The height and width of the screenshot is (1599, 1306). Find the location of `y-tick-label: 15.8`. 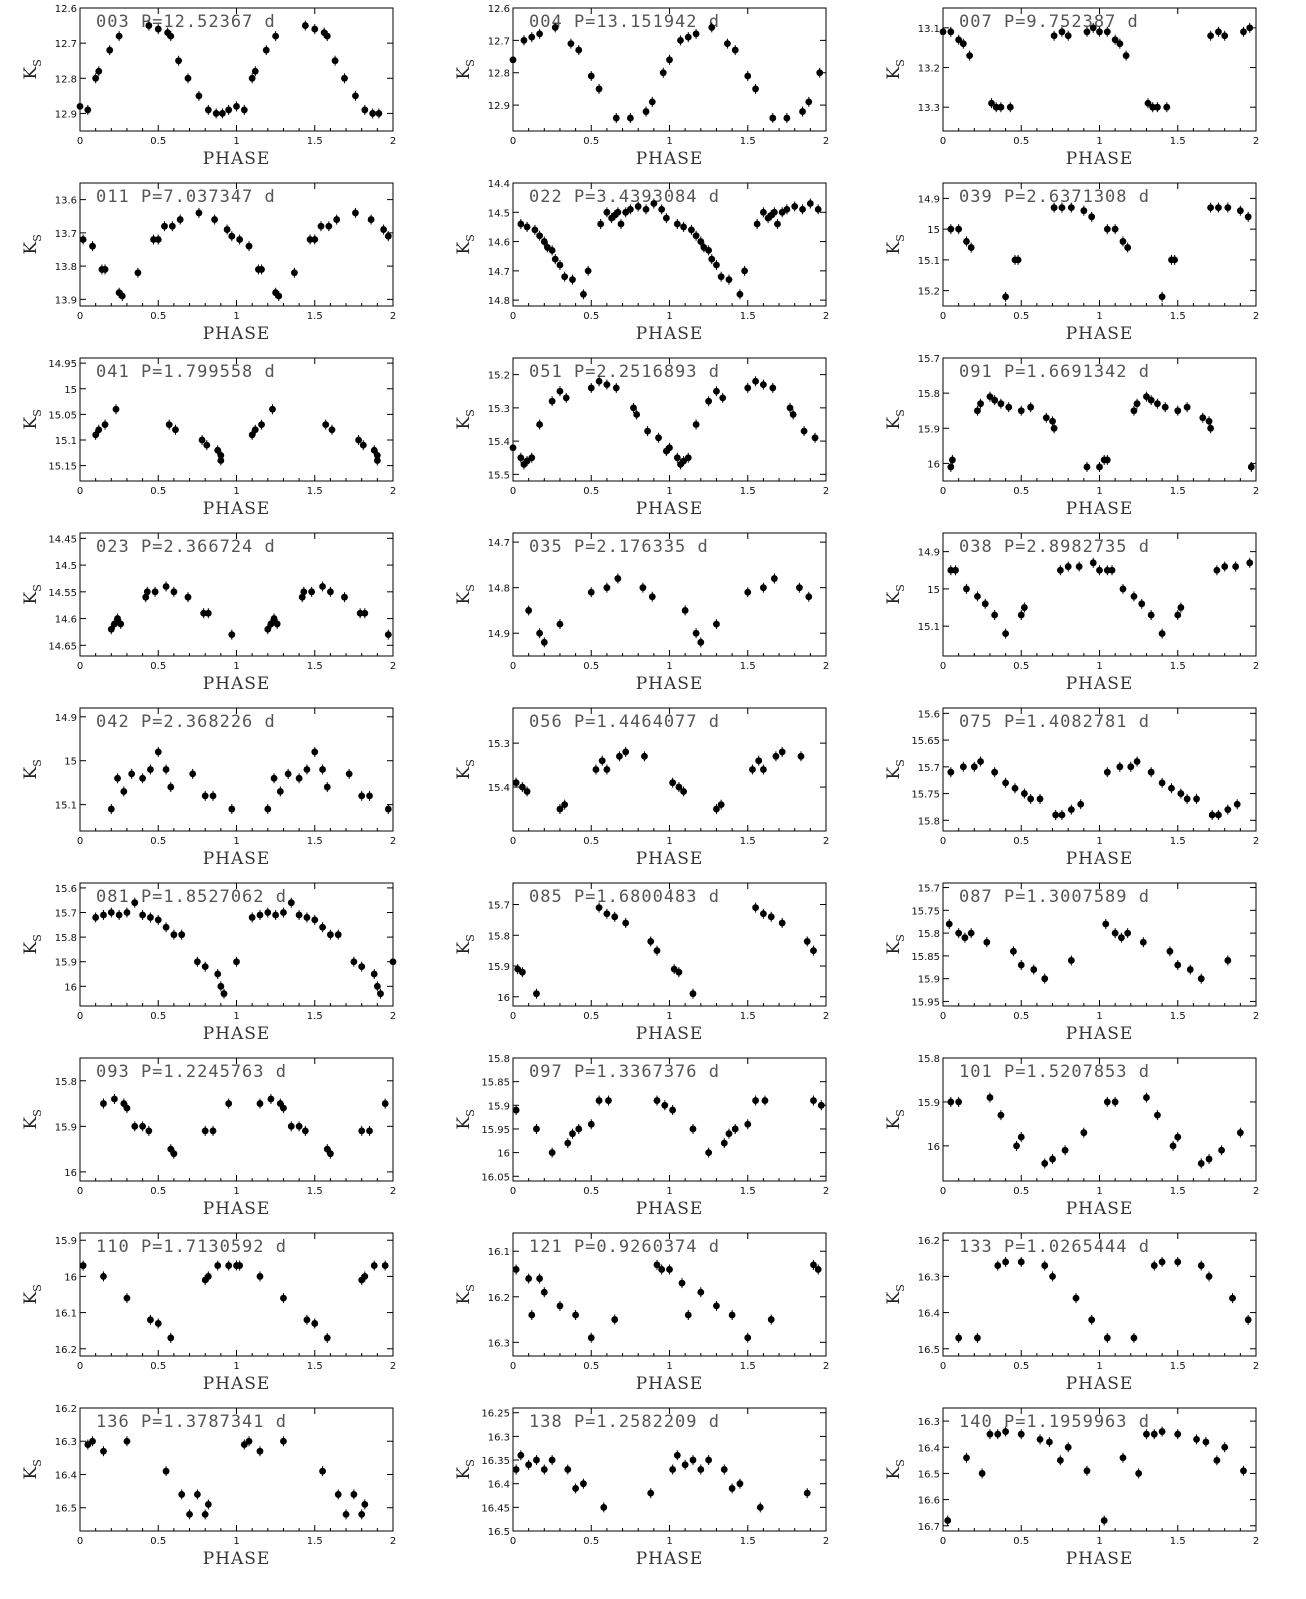

y-tick-label: 15.8 is located at coordinates (499, 936).